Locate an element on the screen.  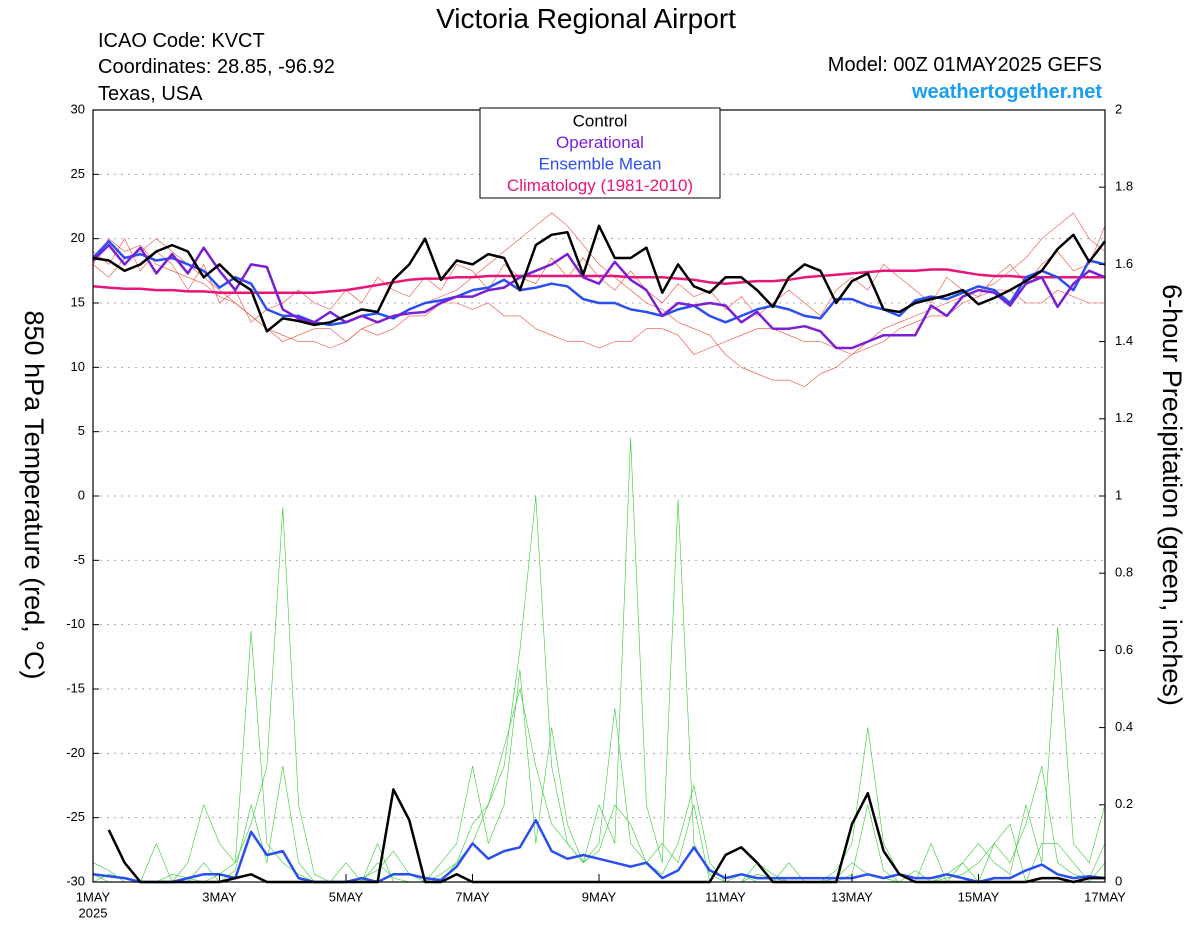
y-tick-label: -15 is located at coordinates (75, 687).